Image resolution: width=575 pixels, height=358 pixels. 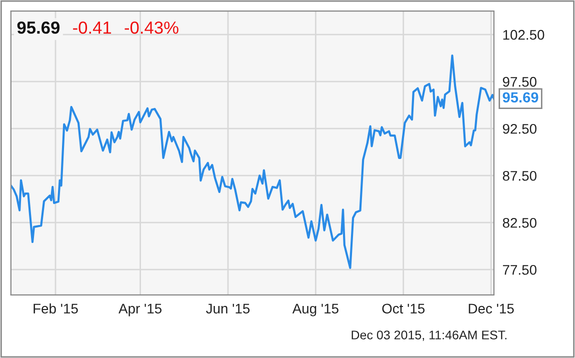 What do you see at coordinates (523, 35) in the screenshot?
I see `y-tick-label: 102.50` at bounding box center [523, 35].